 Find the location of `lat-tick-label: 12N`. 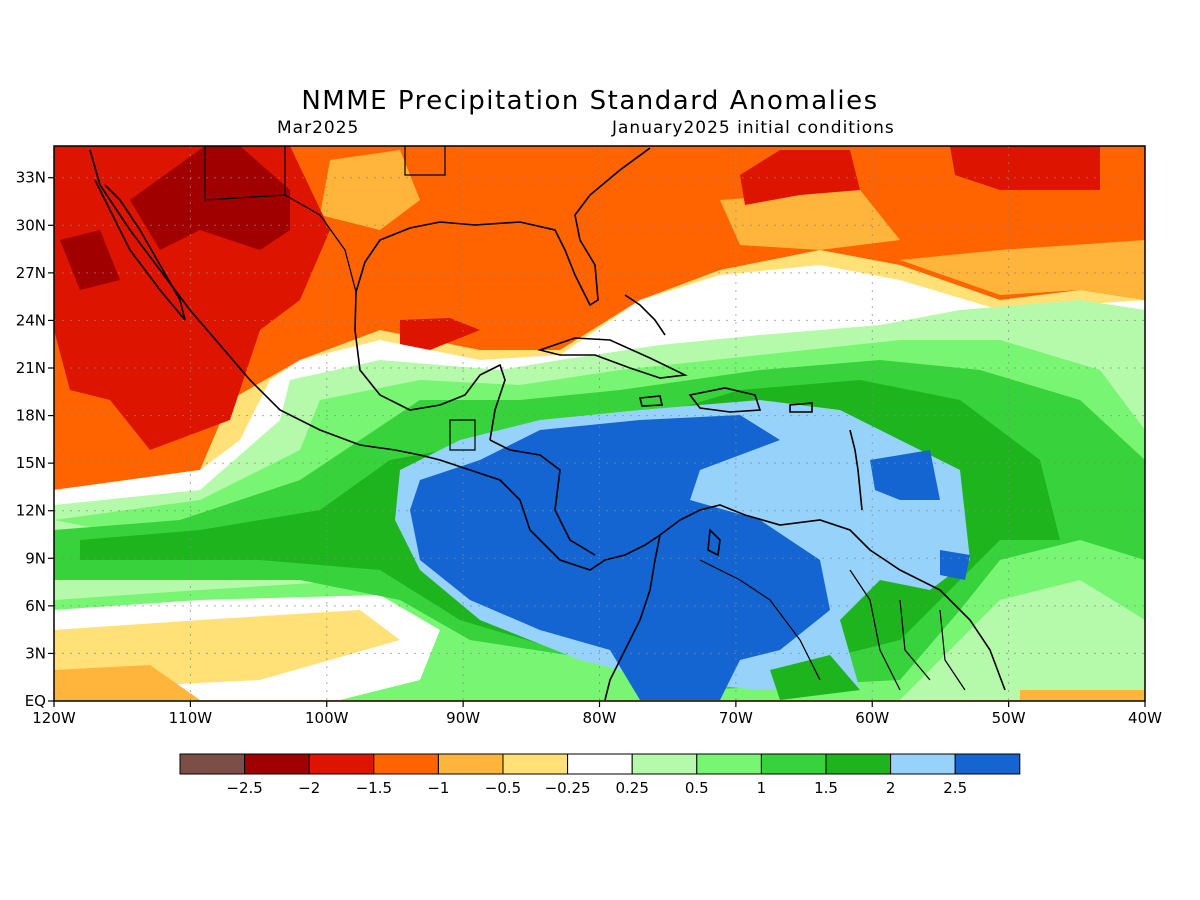

lat-tick-label: 12N is located at coordinates (31, 511).